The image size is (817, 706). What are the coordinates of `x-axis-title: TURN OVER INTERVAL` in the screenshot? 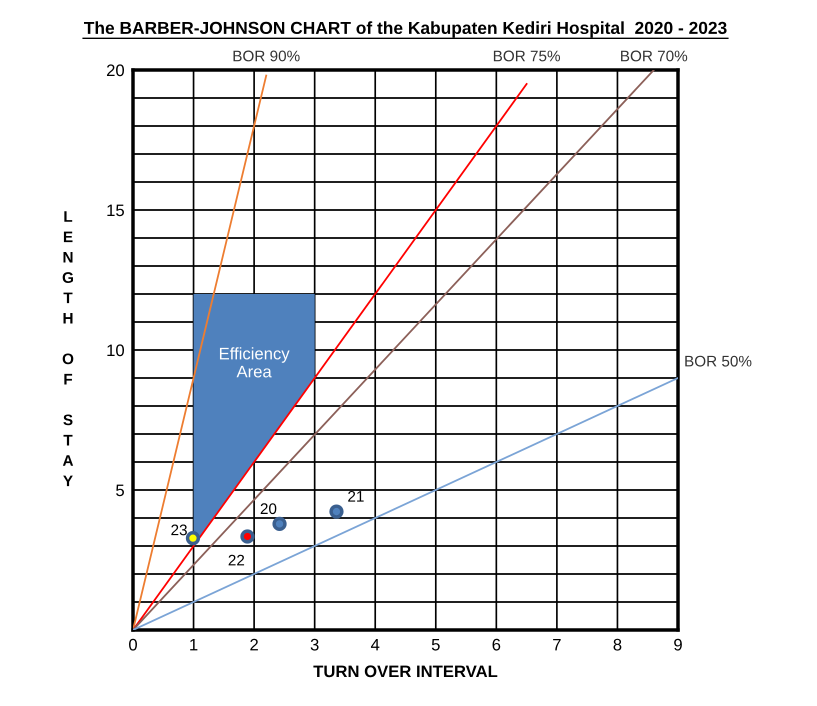 It's located at (405, 671).